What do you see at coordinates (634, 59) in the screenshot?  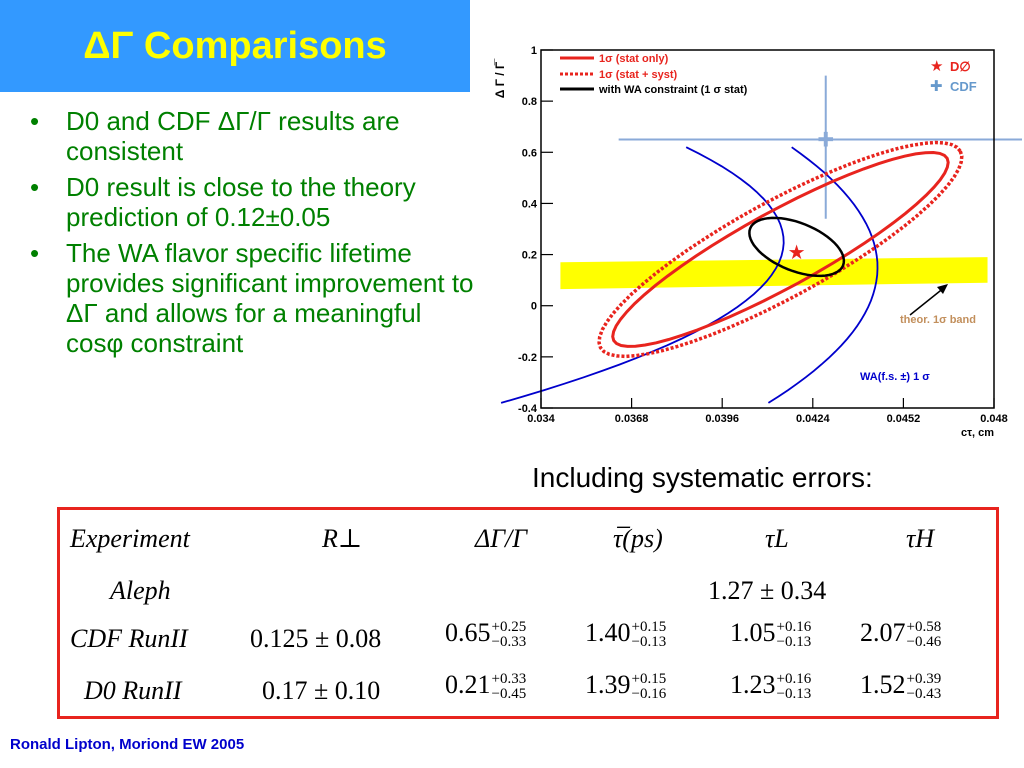 I see `legend-label: 1σ (stat only)` at bounding box center [634, 59].